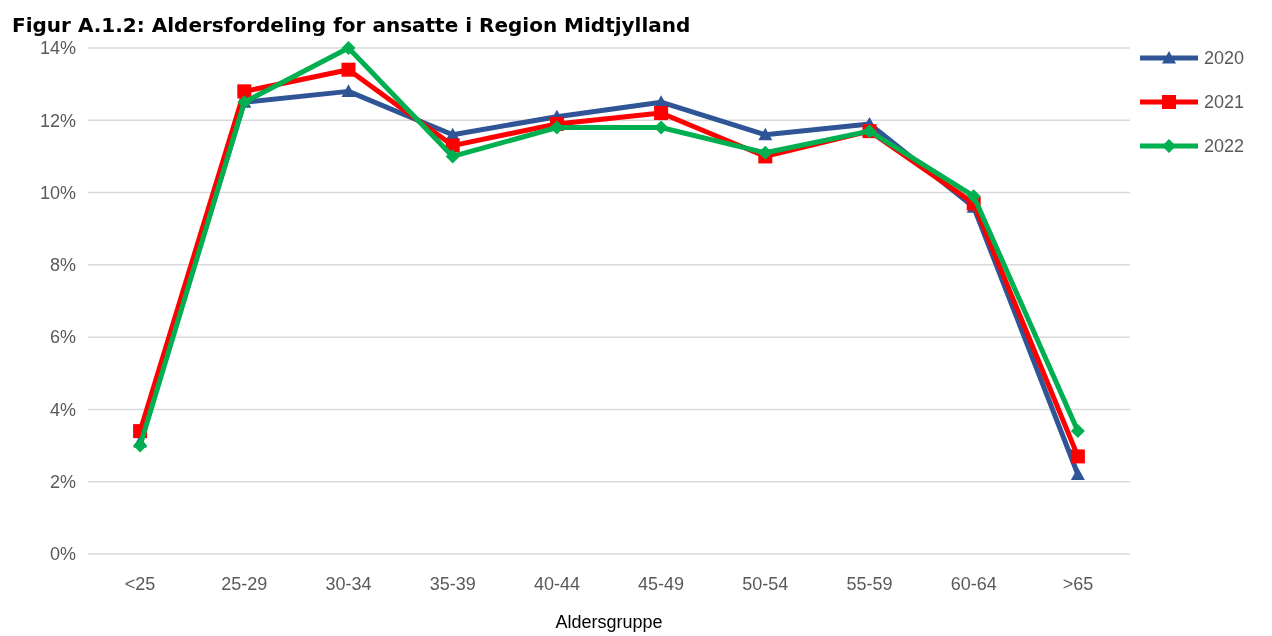 The image size is (1272, 636). Describe the element at coordinates (869, 584) in the screenshot. I see `x-tick-label: 55-59` at that location.